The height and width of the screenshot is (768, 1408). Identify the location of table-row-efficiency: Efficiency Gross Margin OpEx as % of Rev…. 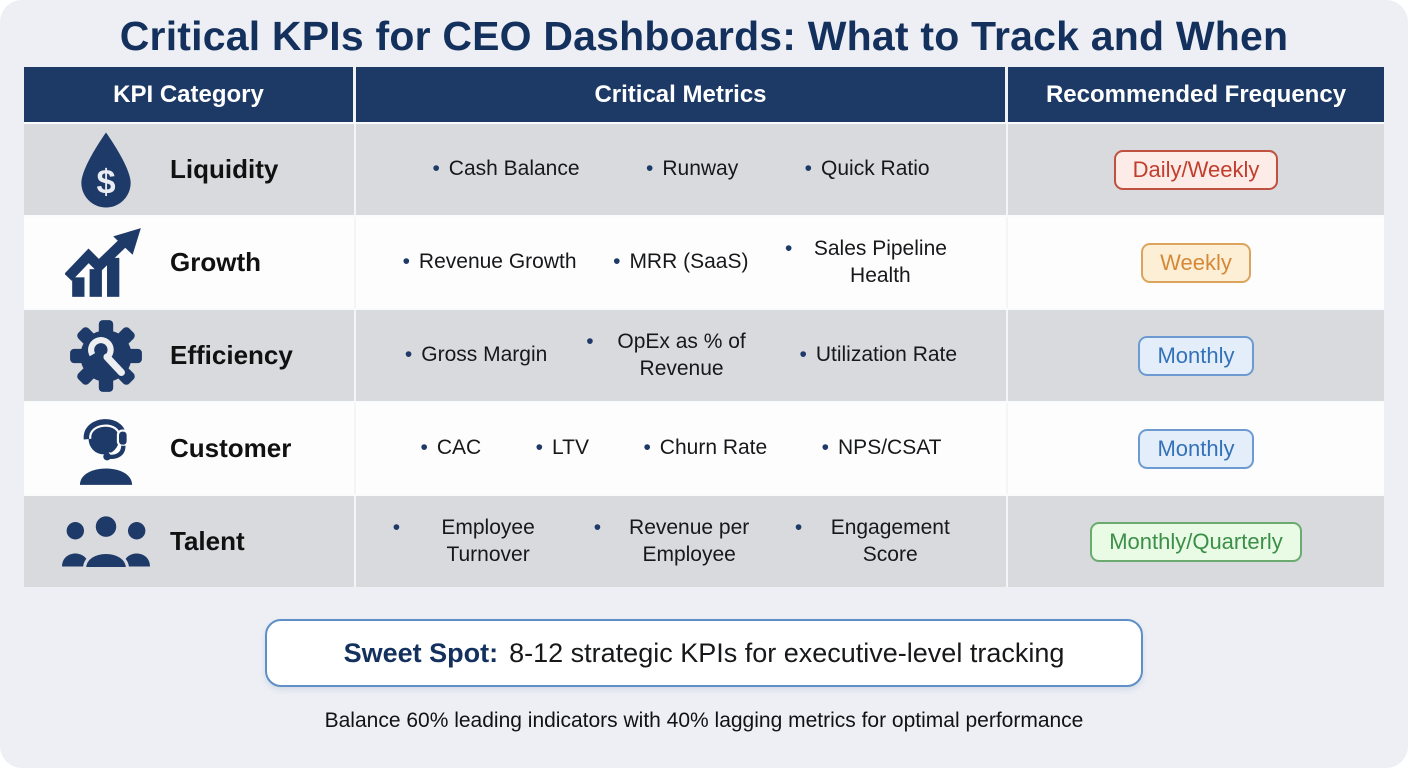
(704, 354).